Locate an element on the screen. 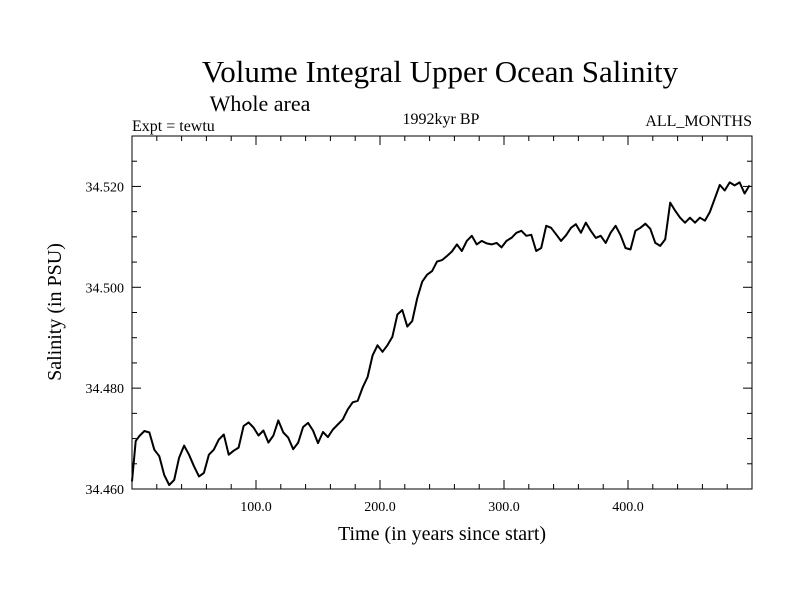  period-label: 1992kyr BP is located at coordinates (441, 119).